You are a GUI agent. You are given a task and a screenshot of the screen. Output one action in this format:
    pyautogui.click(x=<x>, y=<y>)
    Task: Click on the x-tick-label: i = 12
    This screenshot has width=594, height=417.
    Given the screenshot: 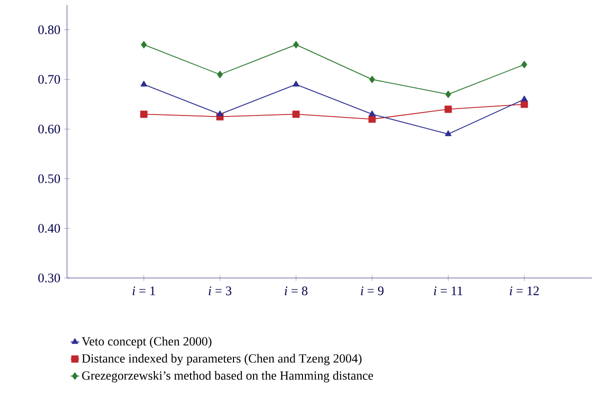 What is the action you would take?
    pyautogui.click(x=524, y=291)
    